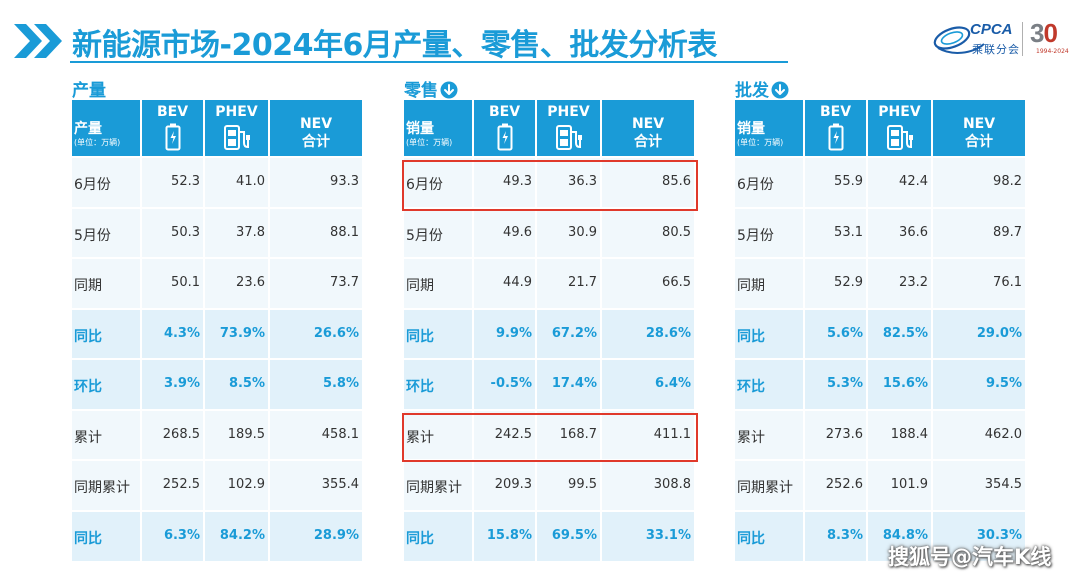 This screenshot has height=580, width=1080. What do you see at coordinates (582, 282) in the screenshot?
I see `table-cell-value: 21.7` at bounding box center [582, 282].